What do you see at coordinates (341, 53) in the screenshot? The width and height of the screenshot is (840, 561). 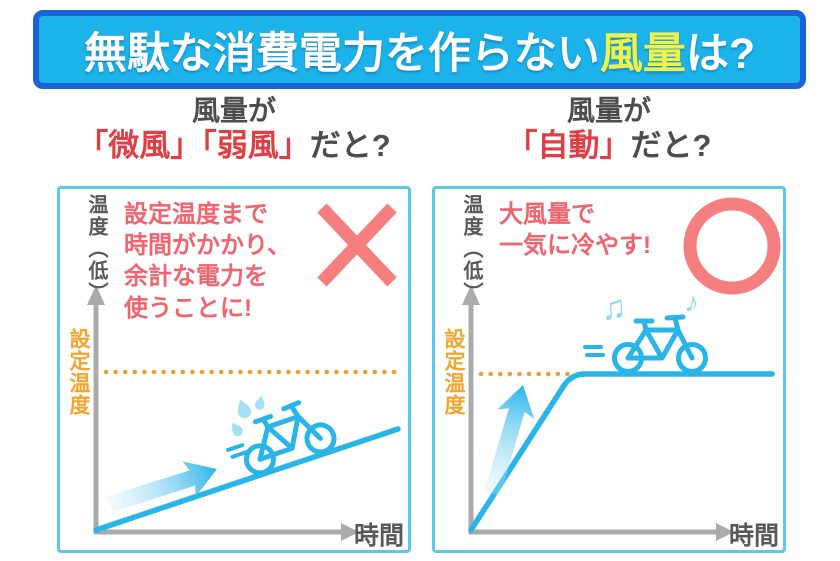 I see `title-pre: 無駄な消費電力を作らない` at bounding box center [341, 53].